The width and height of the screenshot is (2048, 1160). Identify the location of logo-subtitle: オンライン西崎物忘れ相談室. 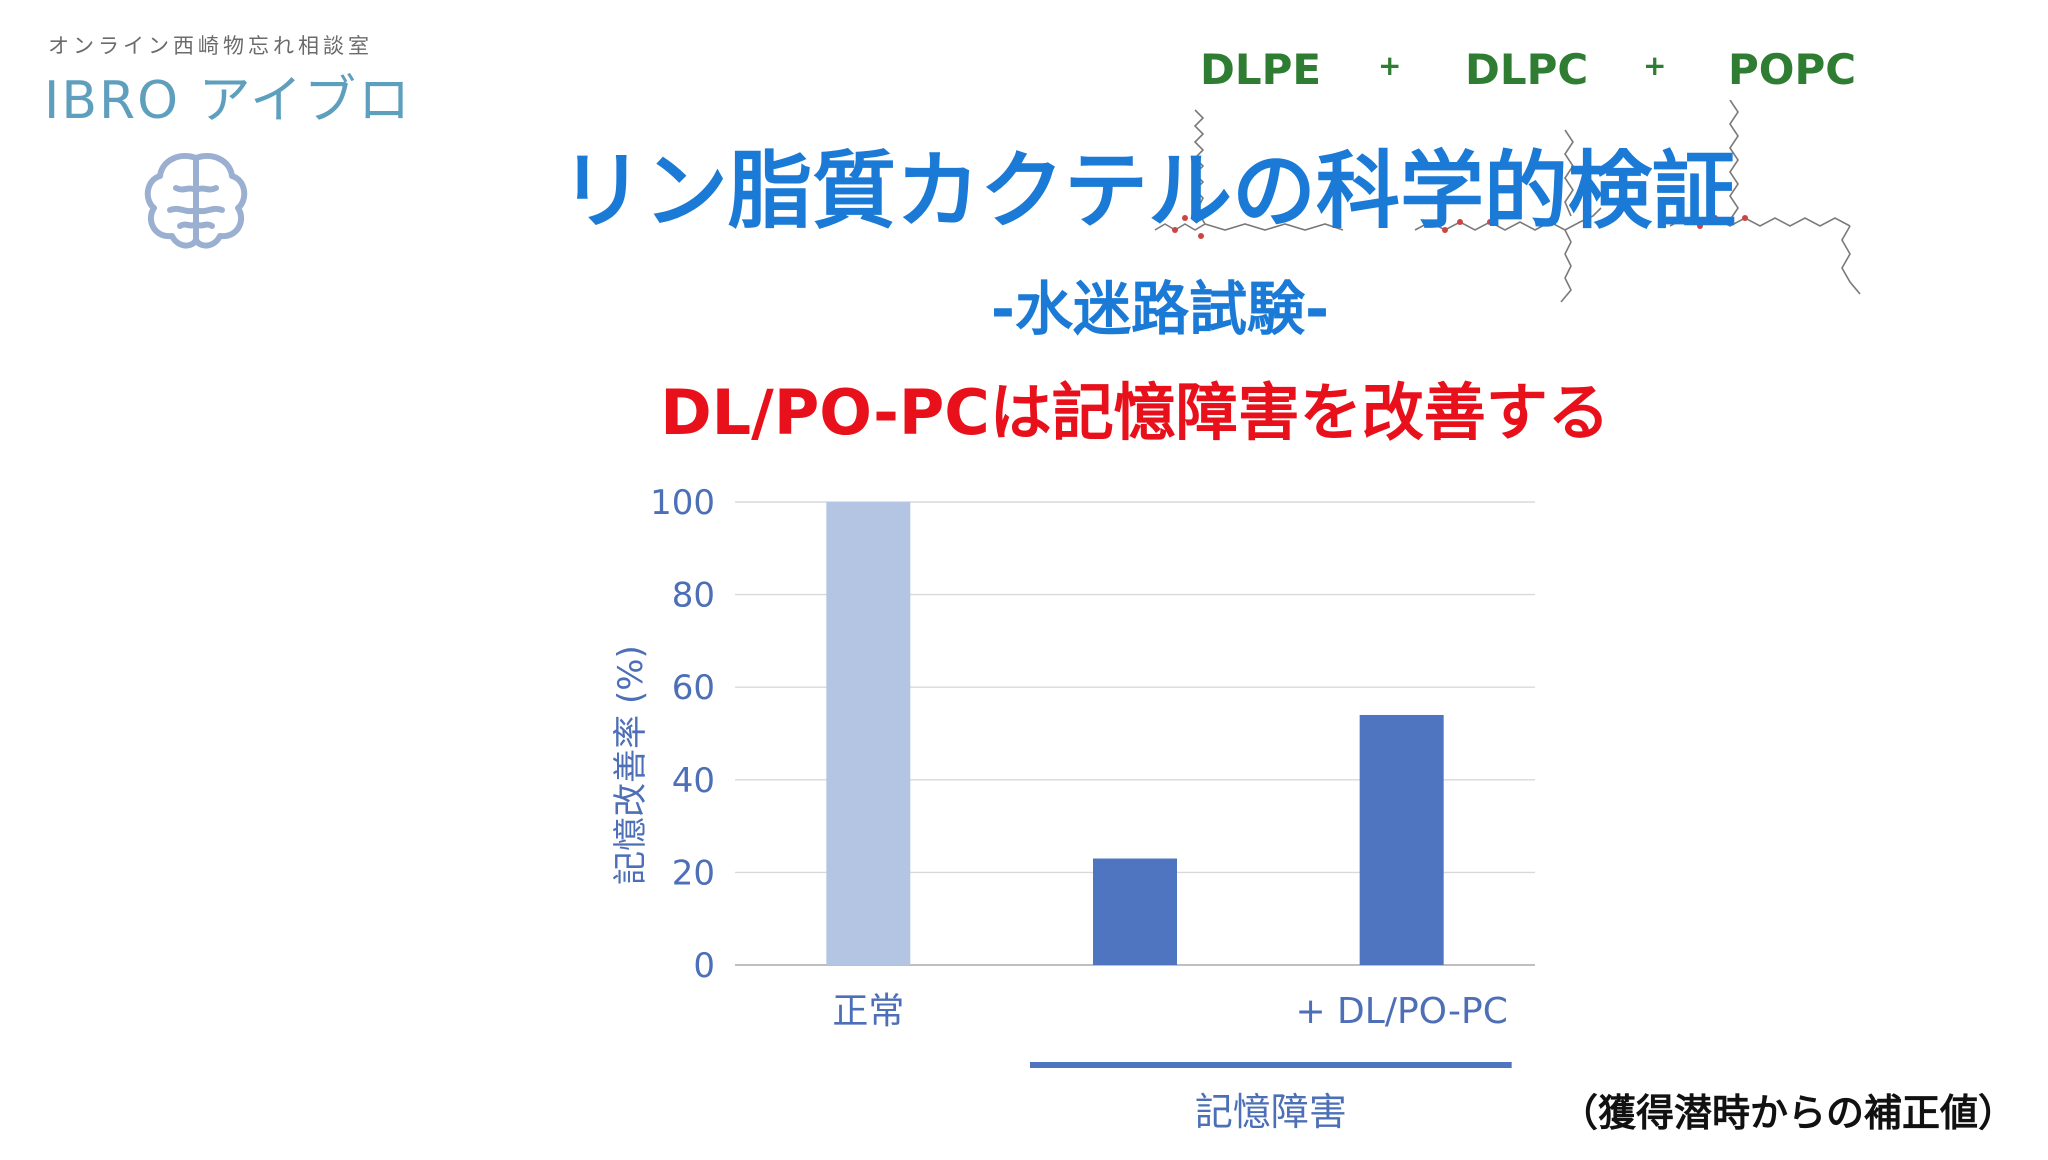
(210, 46).